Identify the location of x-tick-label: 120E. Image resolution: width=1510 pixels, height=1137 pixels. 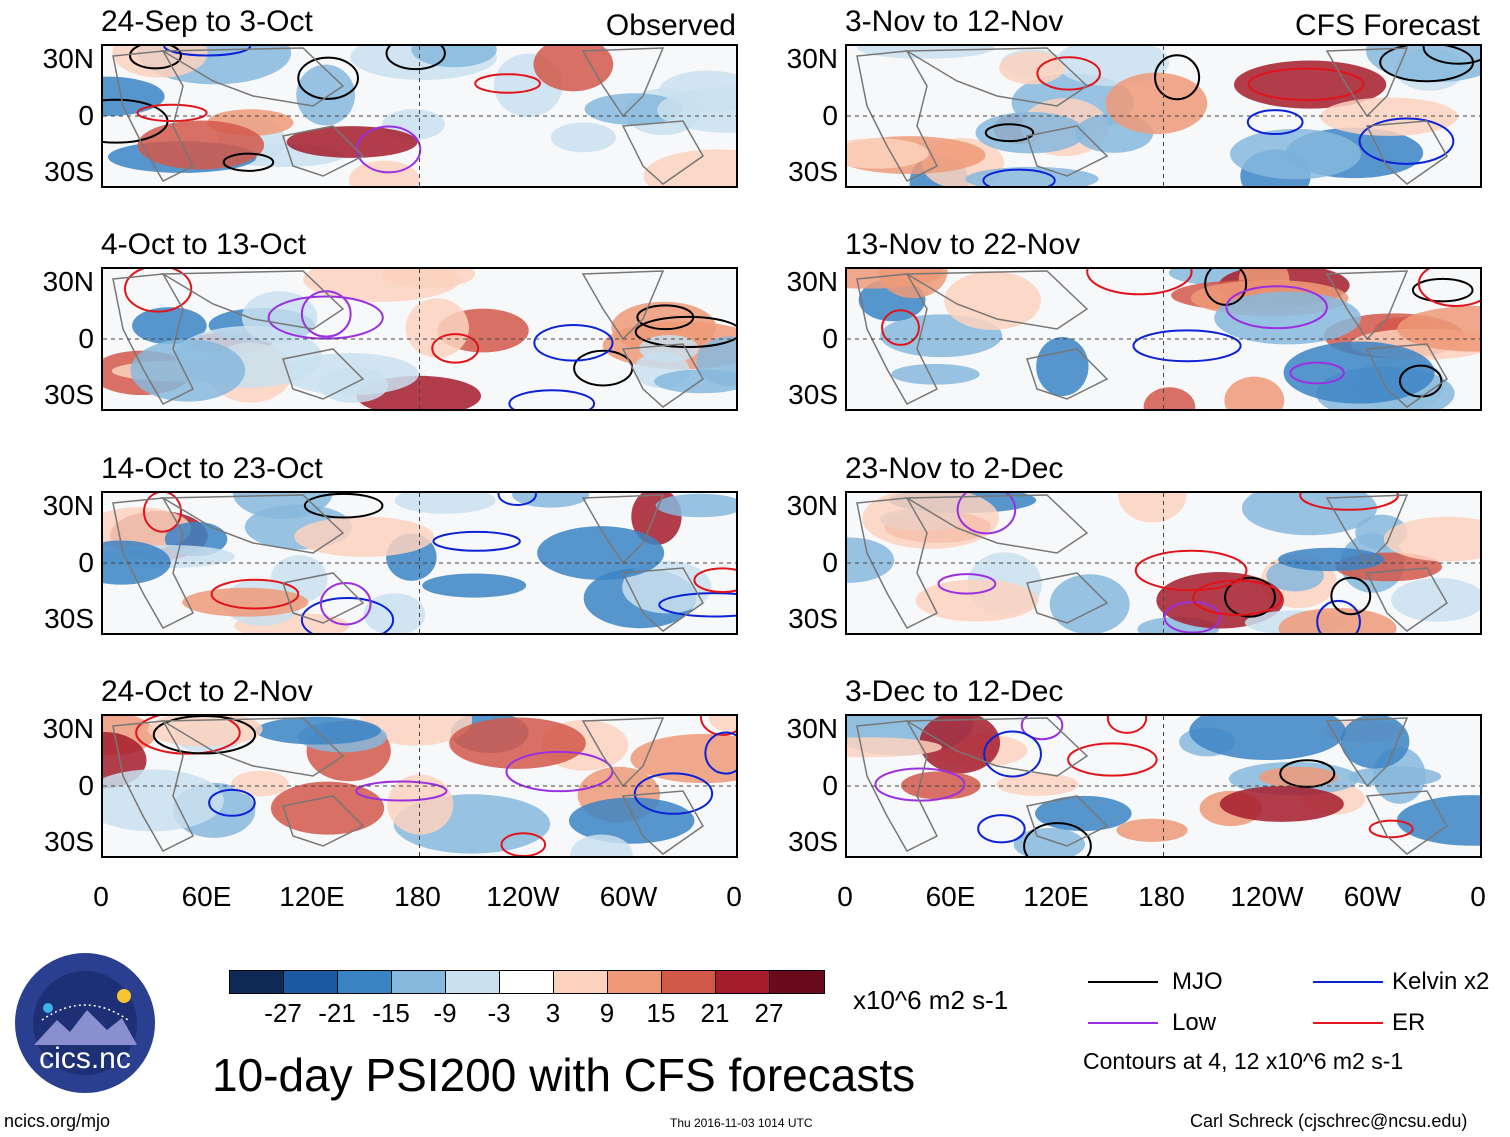
(1056, 896).